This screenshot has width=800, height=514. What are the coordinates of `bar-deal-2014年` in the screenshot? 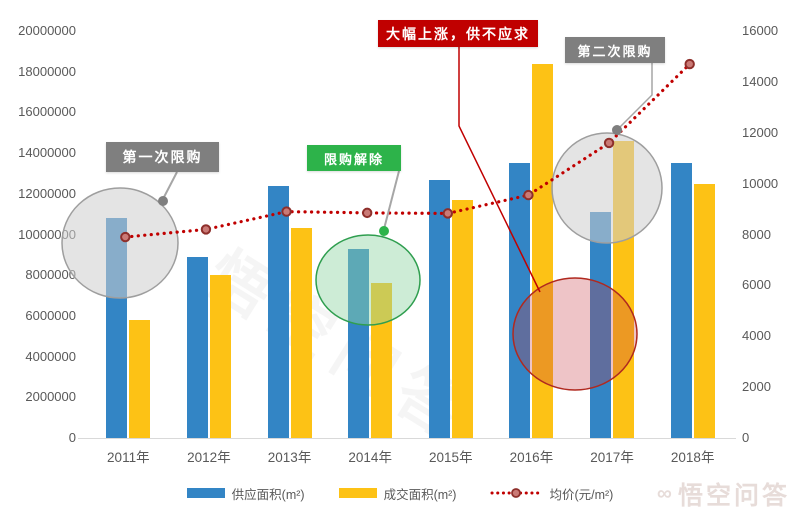 It's located at (382, 360).